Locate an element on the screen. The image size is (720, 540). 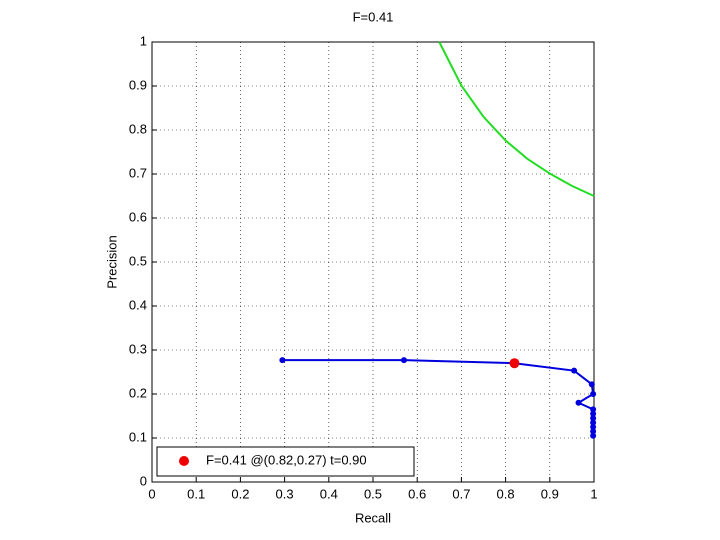
x-tick-label: 0.1 is located at coordinates (196, 493).